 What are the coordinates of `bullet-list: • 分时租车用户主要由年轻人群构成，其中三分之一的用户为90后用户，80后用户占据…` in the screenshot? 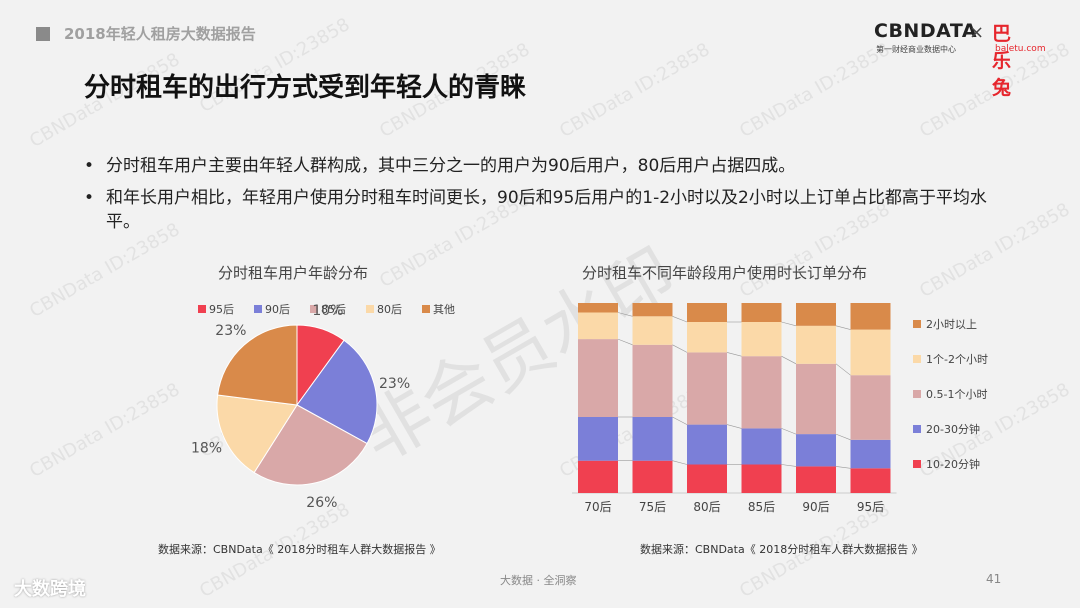 It's located at (549, 198).